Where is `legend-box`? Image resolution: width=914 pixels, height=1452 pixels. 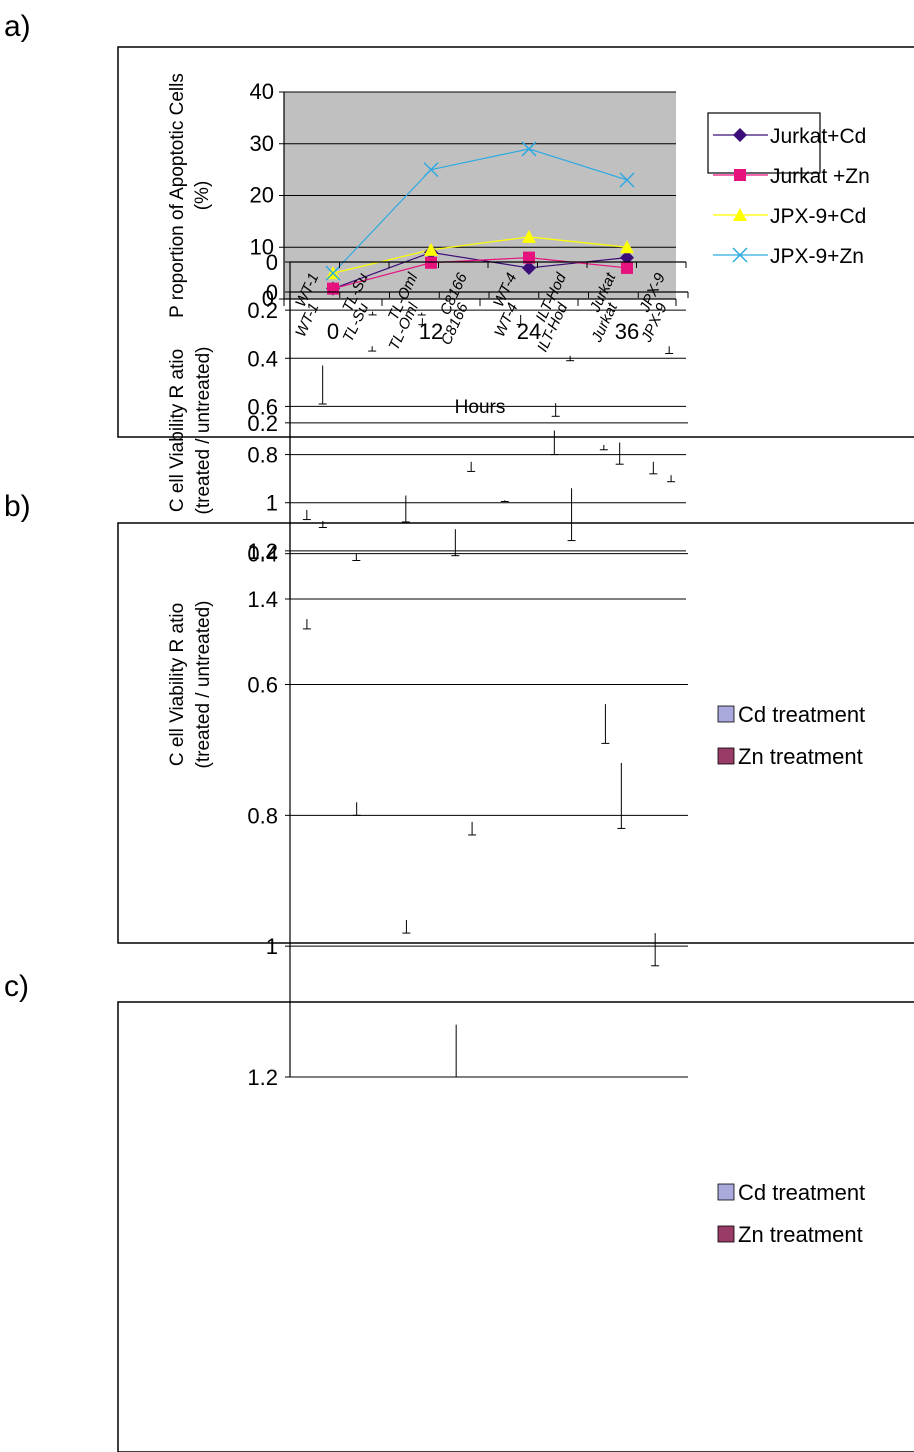 legend-box is located at coordinates (764, 143).